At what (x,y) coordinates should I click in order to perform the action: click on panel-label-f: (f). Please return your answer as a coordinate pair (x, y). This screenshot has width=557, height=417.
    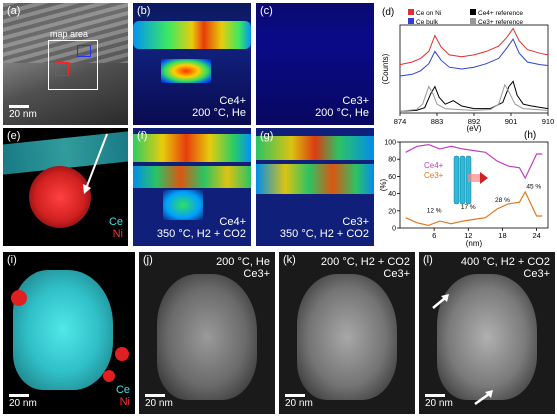
    Looking at the image, I should click on (142, 136).